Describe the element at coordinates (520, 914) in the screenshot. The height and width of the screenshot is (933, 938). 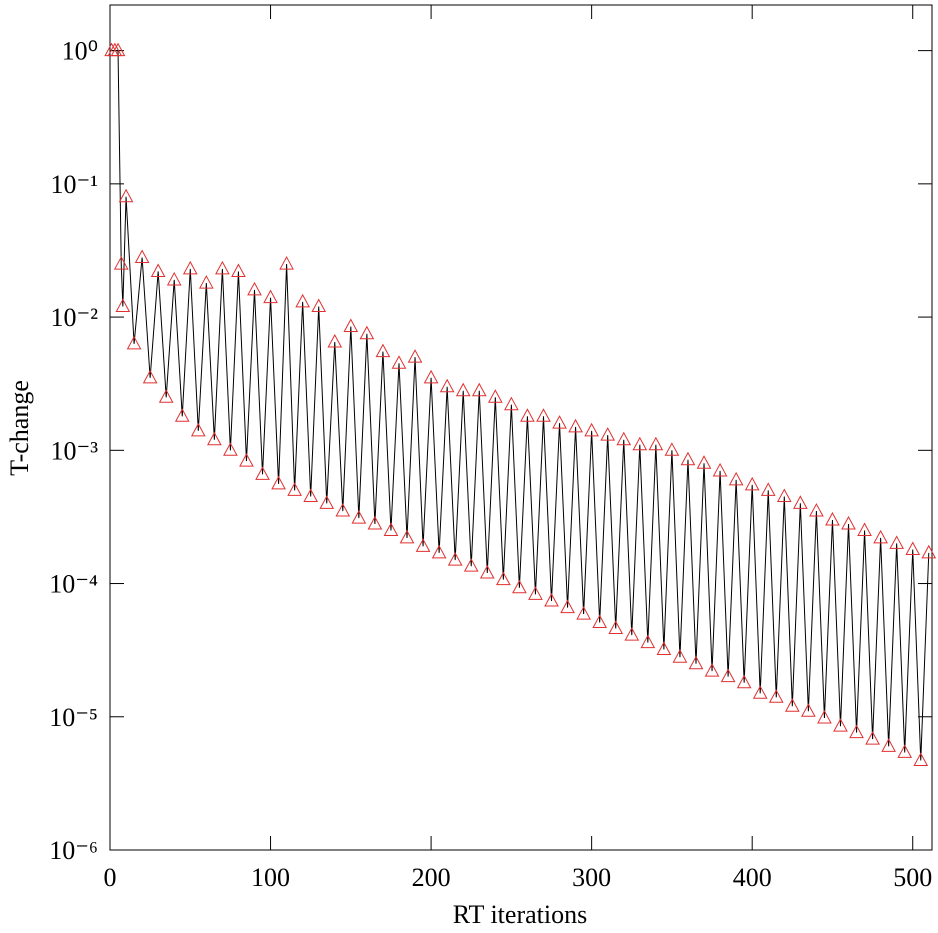
I see `x-axis-label: RT iterations` at that location.